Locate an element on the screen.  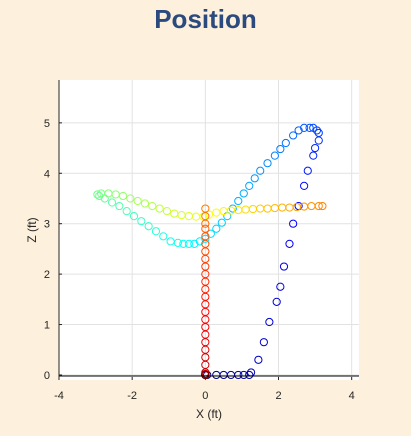
x-tick-label: 0 is located at coordinates (205, 396).